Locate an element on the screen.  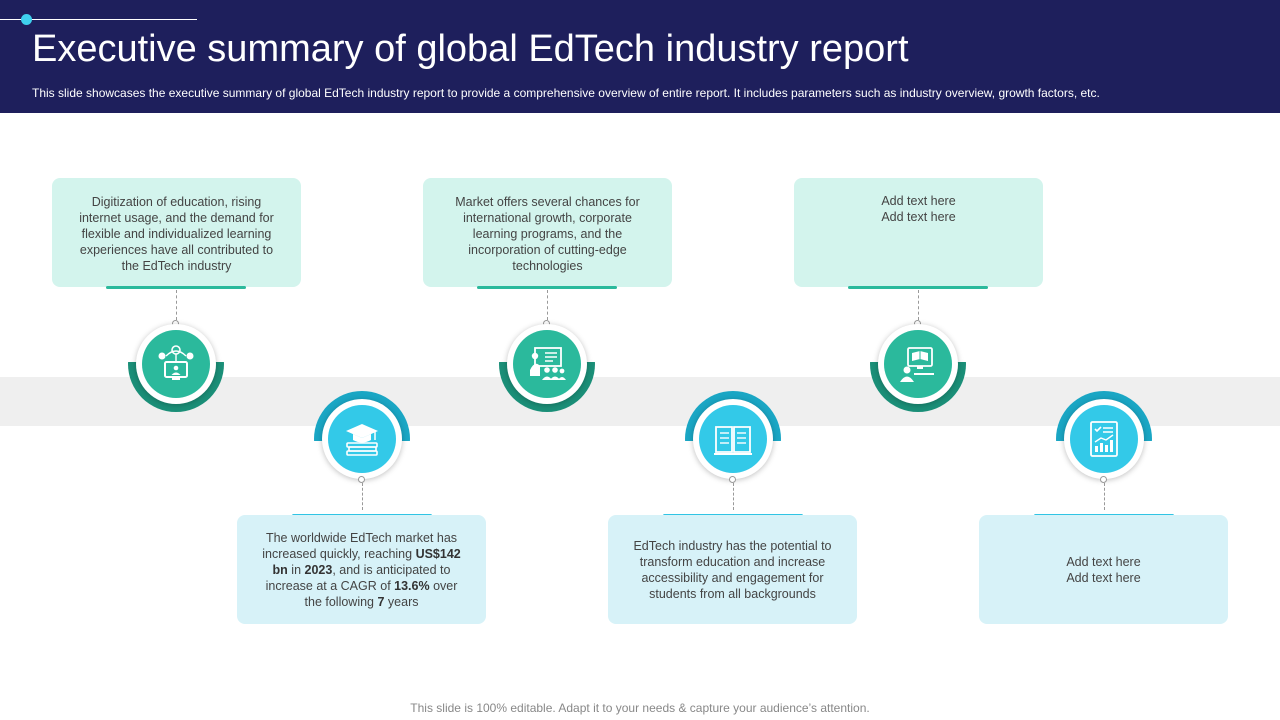
market-size-value: US$142 bn is located at coordinates (366, 561).